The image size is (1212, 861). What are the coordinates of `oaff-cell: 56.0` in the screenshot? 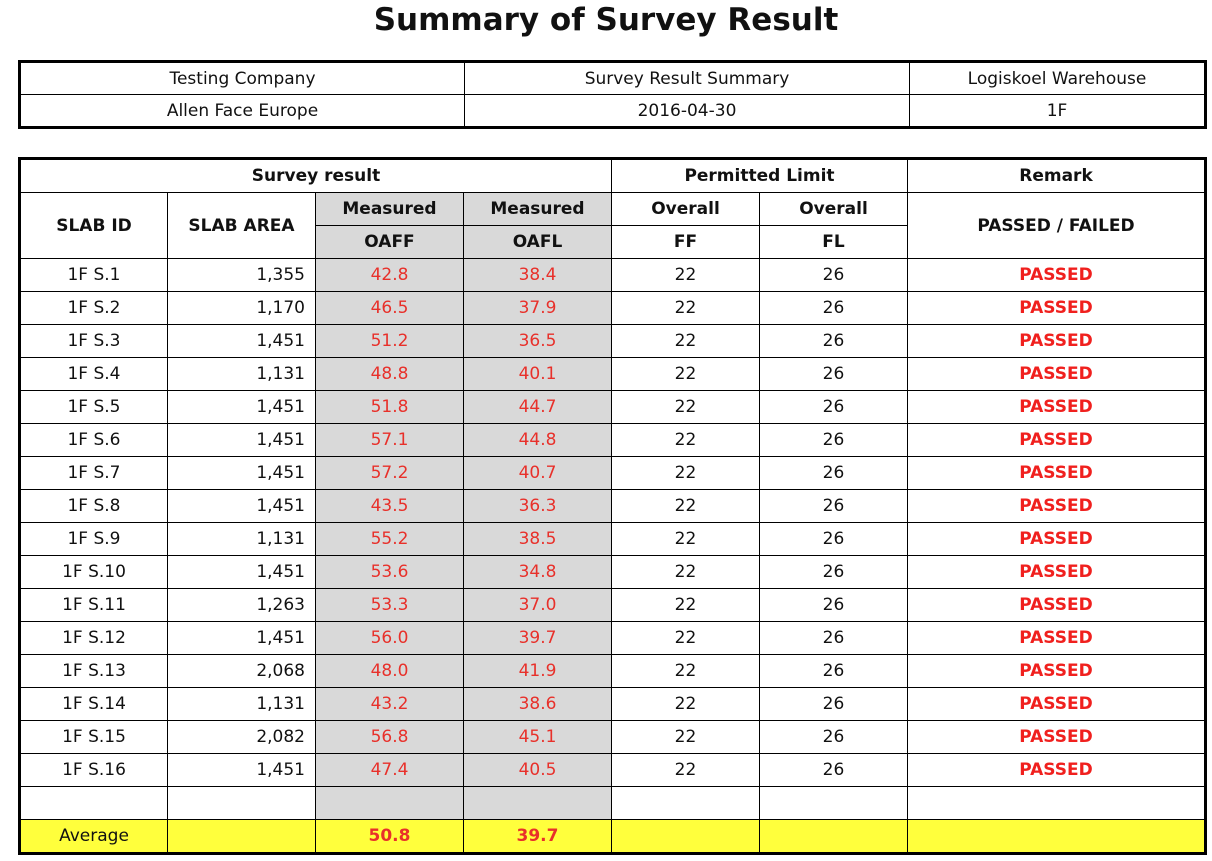 It's located at (389, 638).